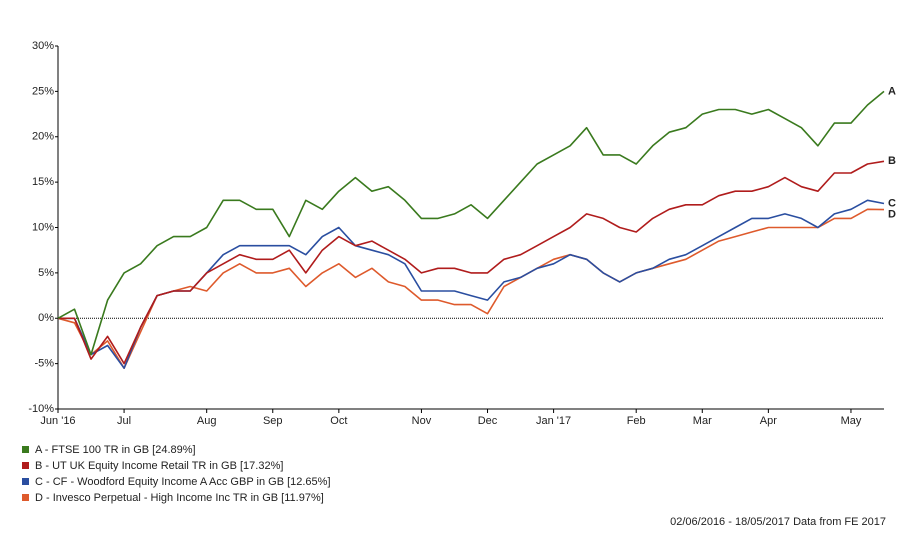  Describe the element at coordinates (488, 421) in the screenshot. I see `x-tick-label: Dec` at that location.